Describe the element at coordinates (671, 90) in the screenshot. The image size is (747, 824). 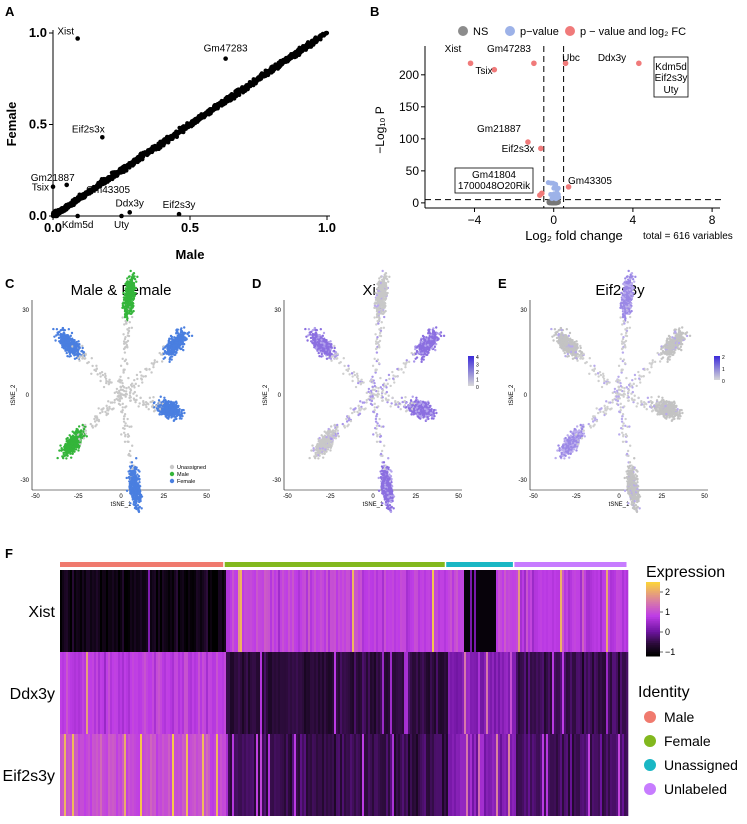
I see `b-point-label: Uty` at that location.